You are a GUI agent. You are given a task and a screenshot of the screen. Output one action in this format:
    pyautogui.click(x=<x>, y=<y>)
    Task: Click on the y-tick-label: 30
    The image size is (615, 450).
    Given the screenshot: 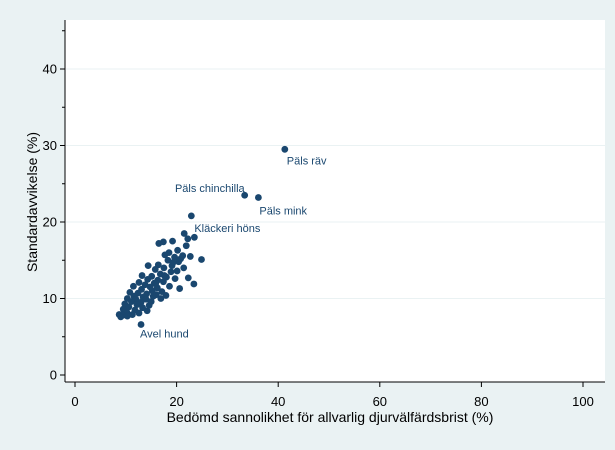 What is the action you would take?
    pyautogui.click(x=50, y=145)
    